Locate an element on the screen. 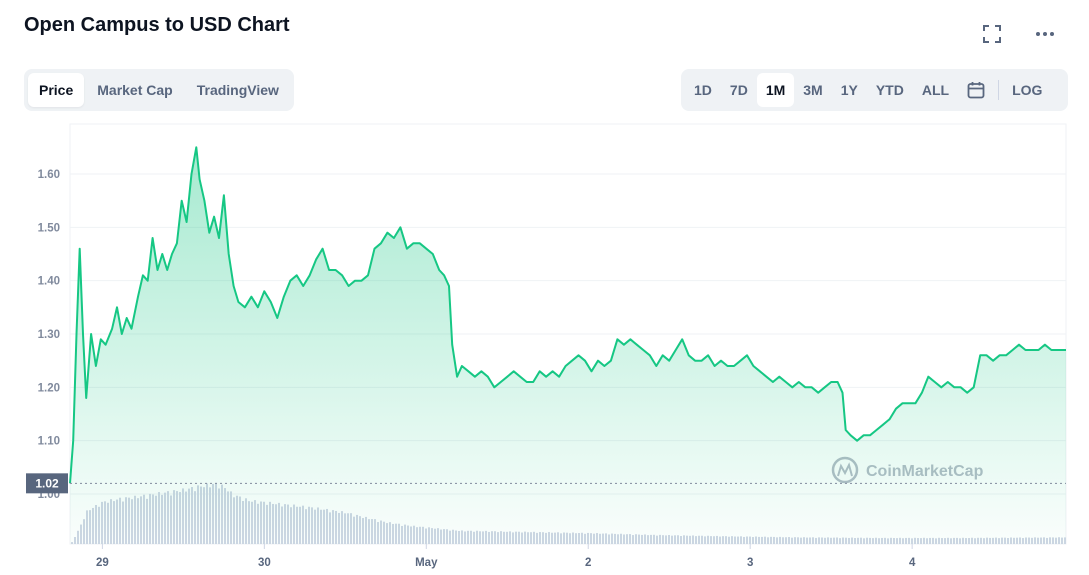  chart-type-tabs: Price Market Cap TradingView is located at coordinates (159, 90).